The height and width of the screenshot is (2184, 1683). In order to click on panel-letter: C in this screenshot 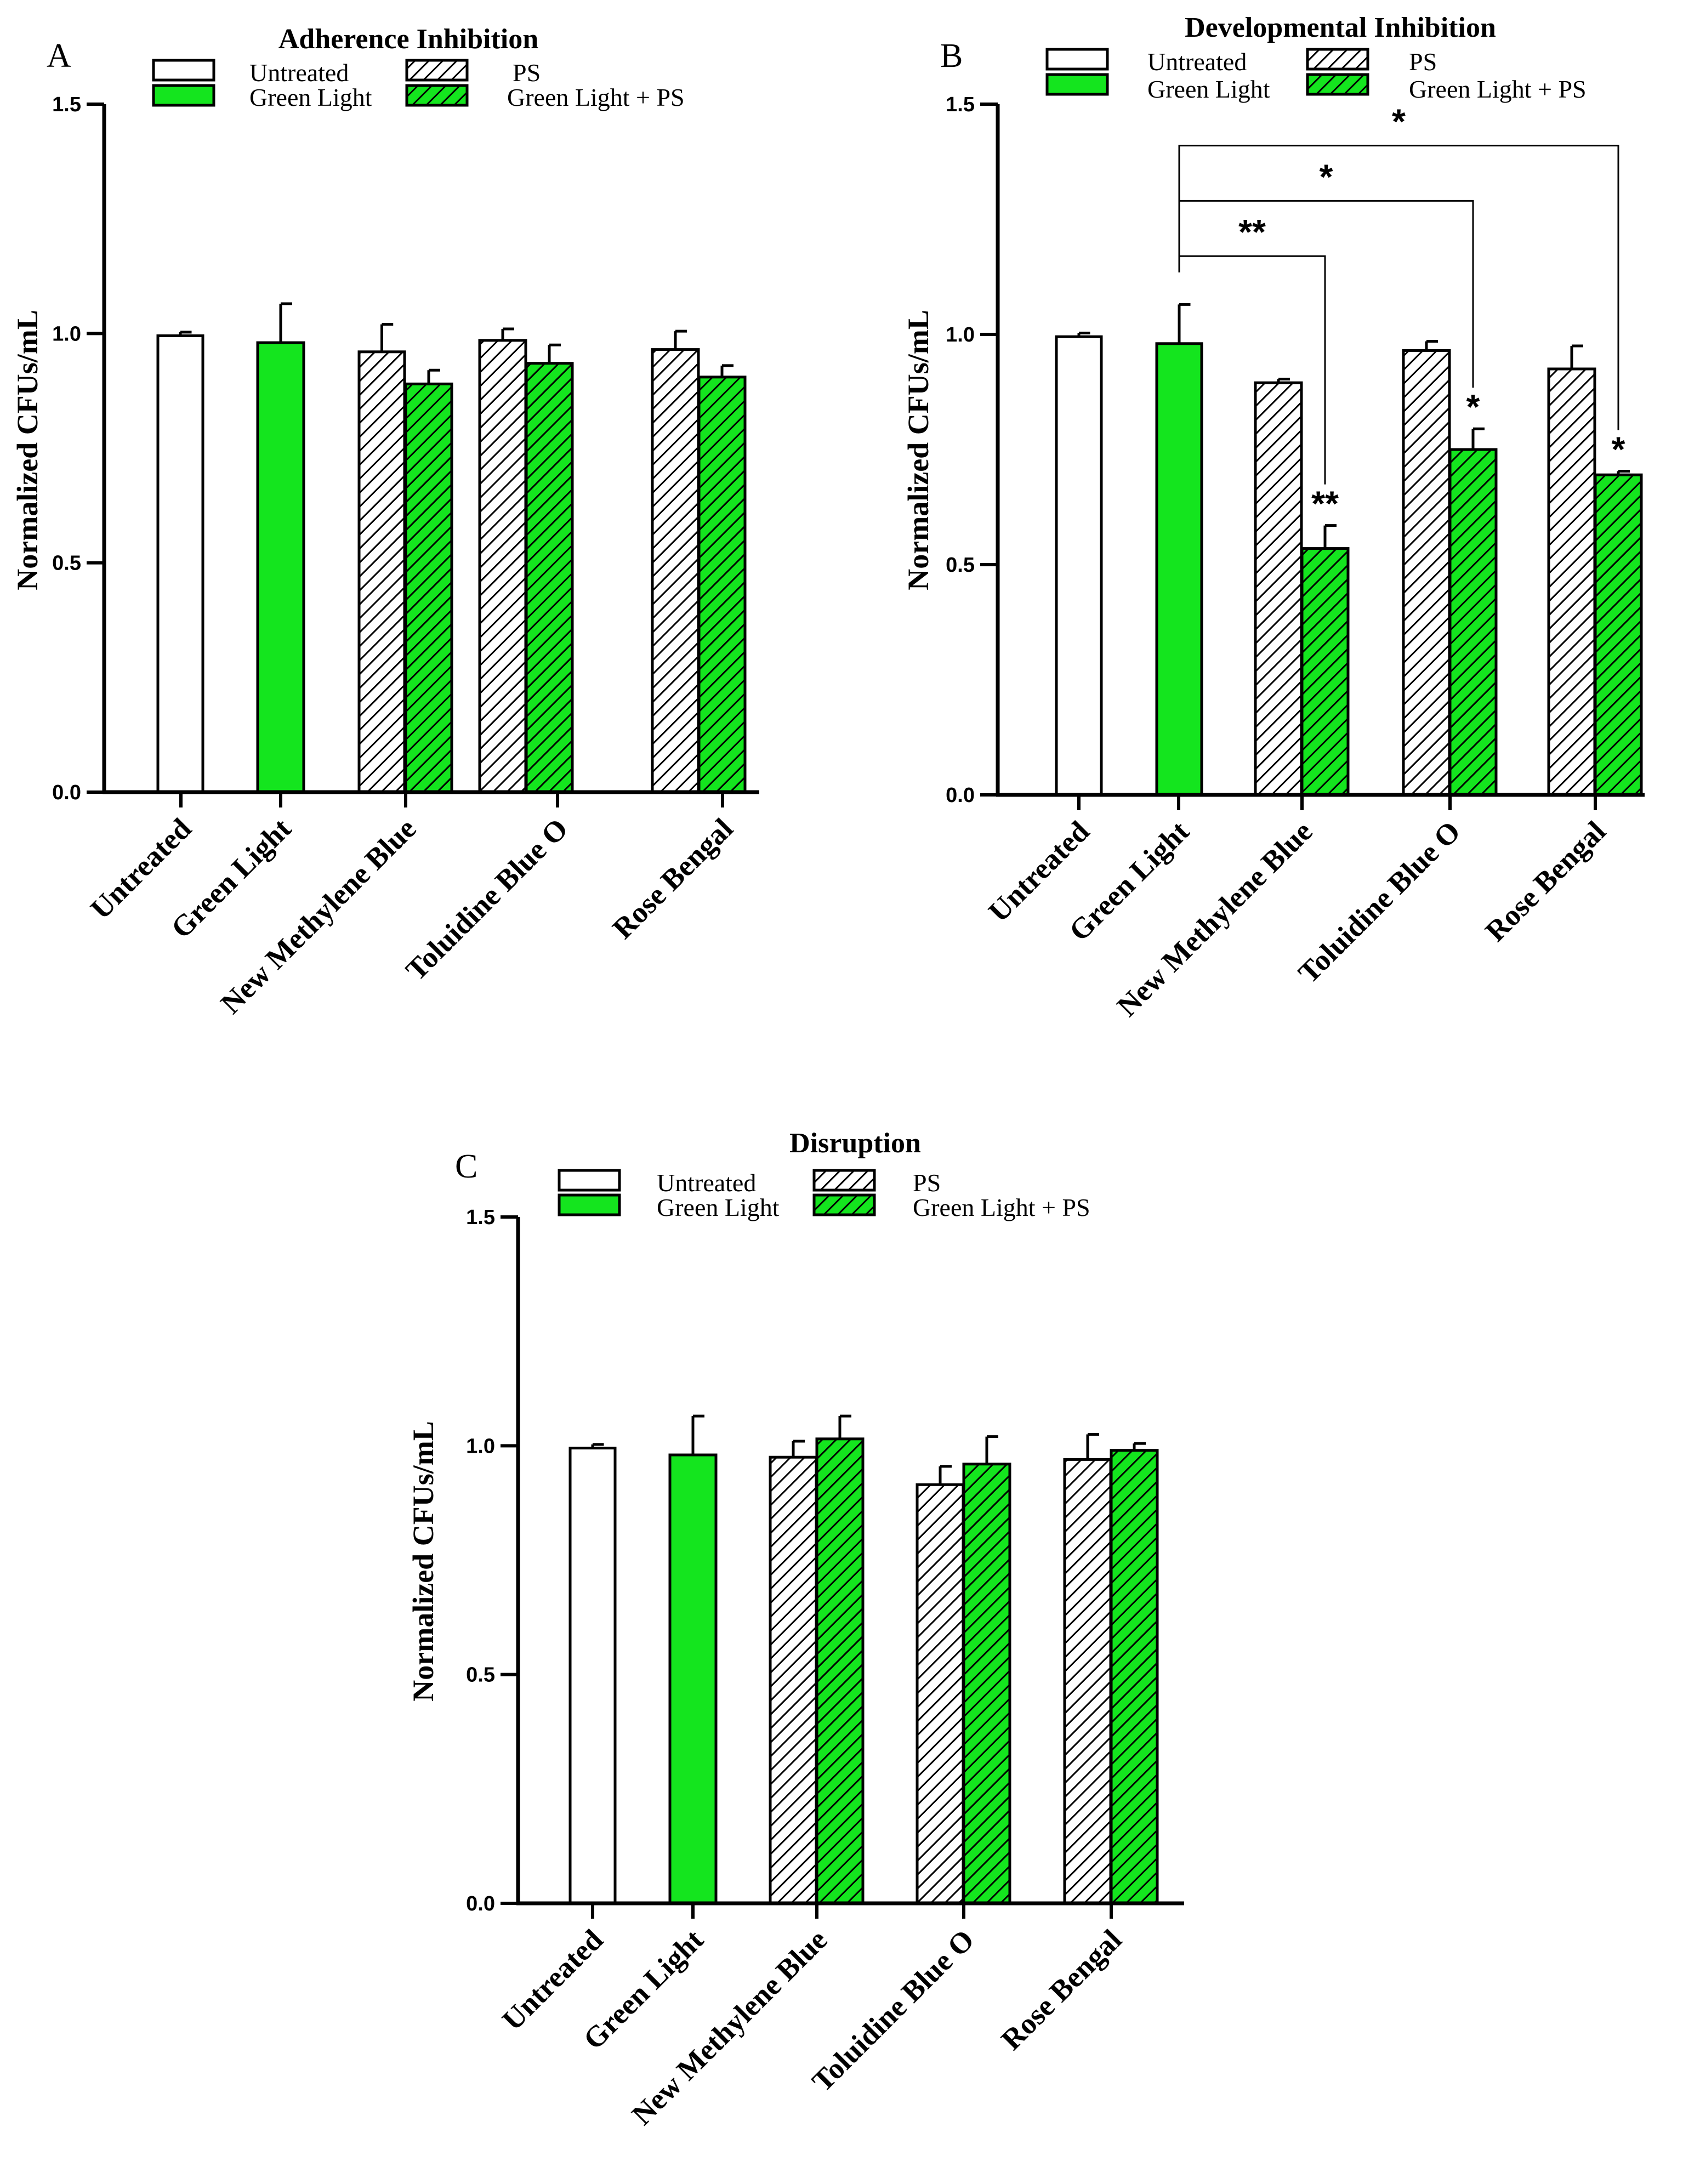, I will do `click(466, 1167)`.